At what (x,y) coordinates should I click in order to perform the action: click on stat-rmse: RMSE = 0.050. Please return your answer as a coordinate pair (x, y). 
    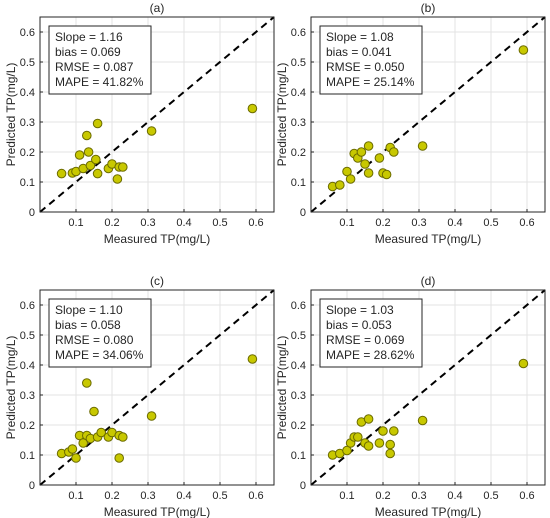
    Looking at the image, I should click on (365, 67).